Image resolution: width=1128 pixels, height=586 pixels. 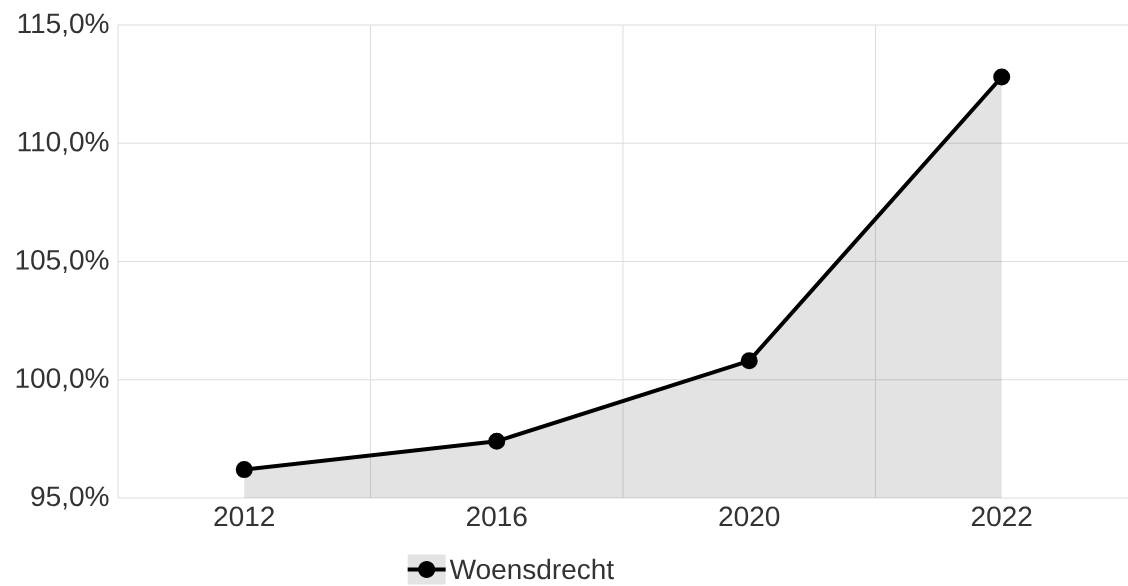 What do you see at coordinates (62, 261) in the screenshot?
I see `y-tick-label: 105,0%` at bounding box center [62, 261].